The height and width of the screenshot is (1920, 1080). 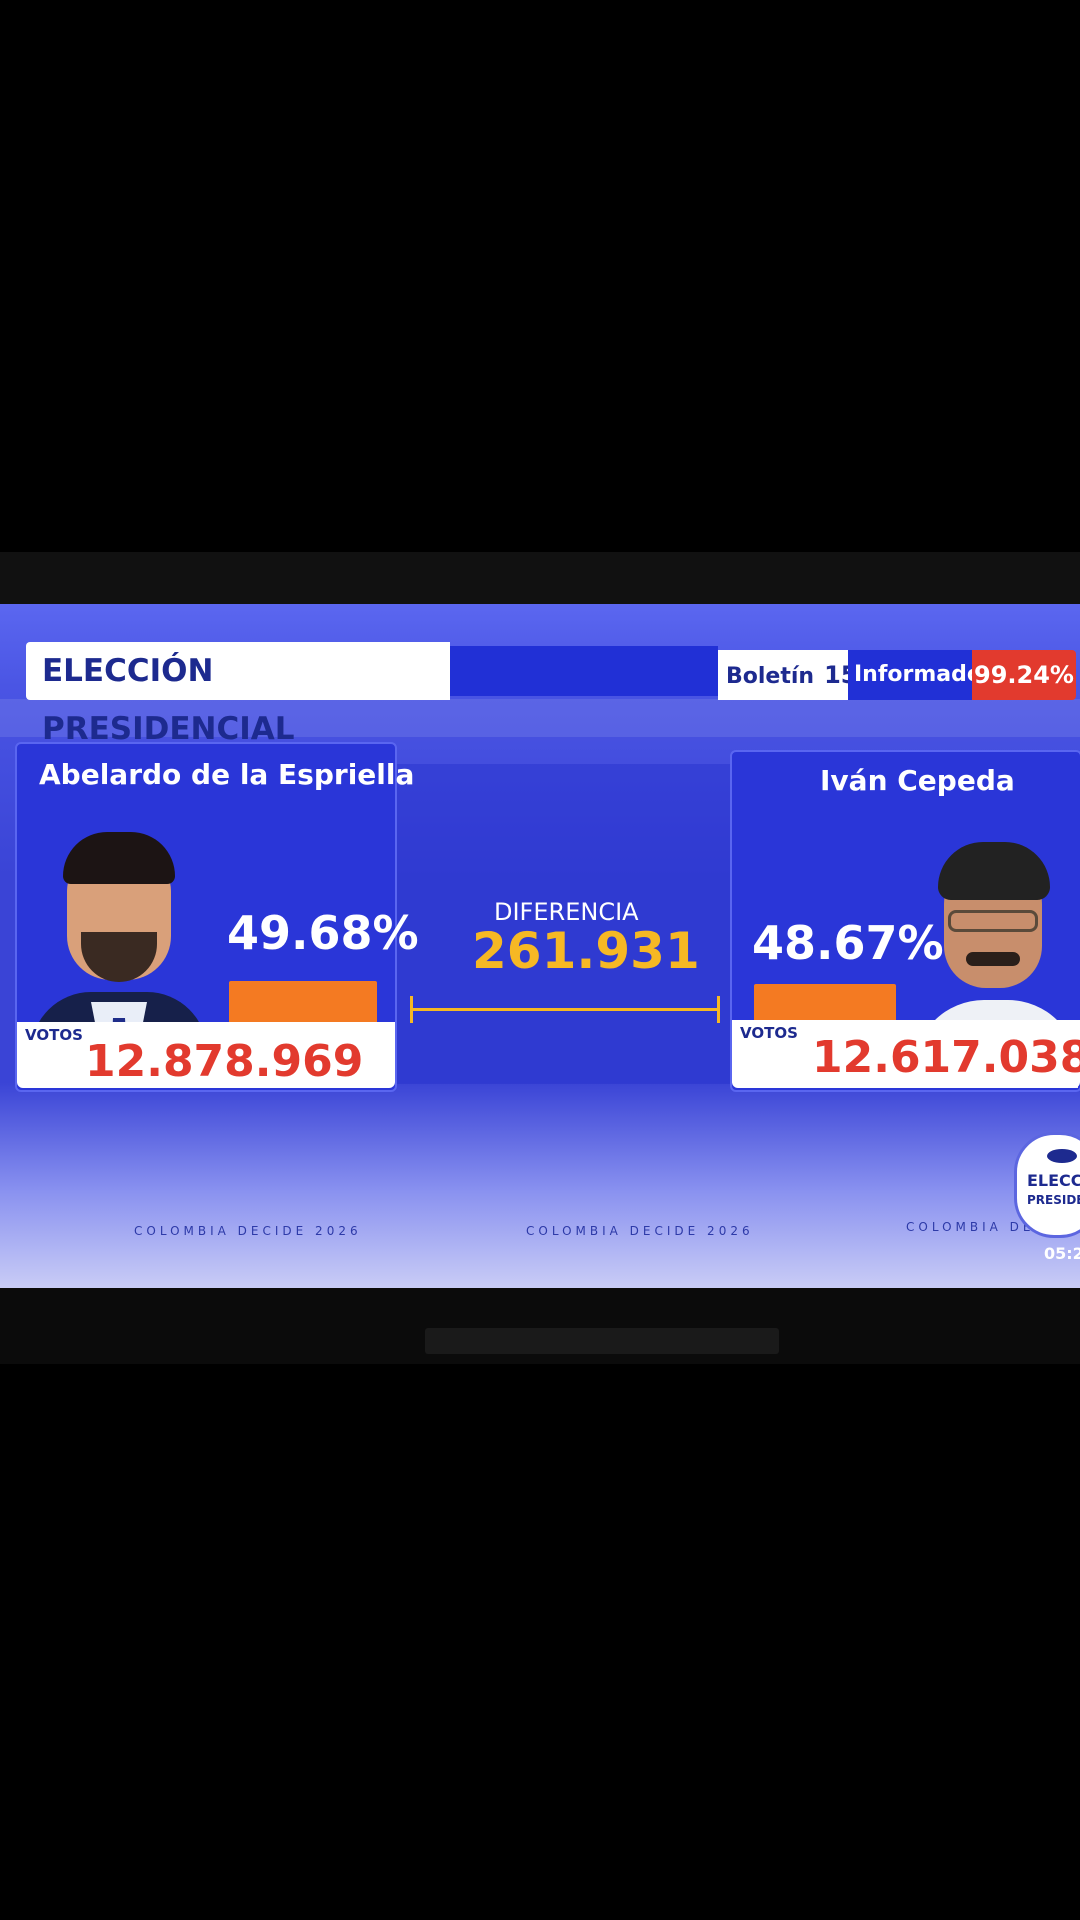 I want to click on difference-panel: DIFERENCIA 261.931, so click(x=562, y=924).